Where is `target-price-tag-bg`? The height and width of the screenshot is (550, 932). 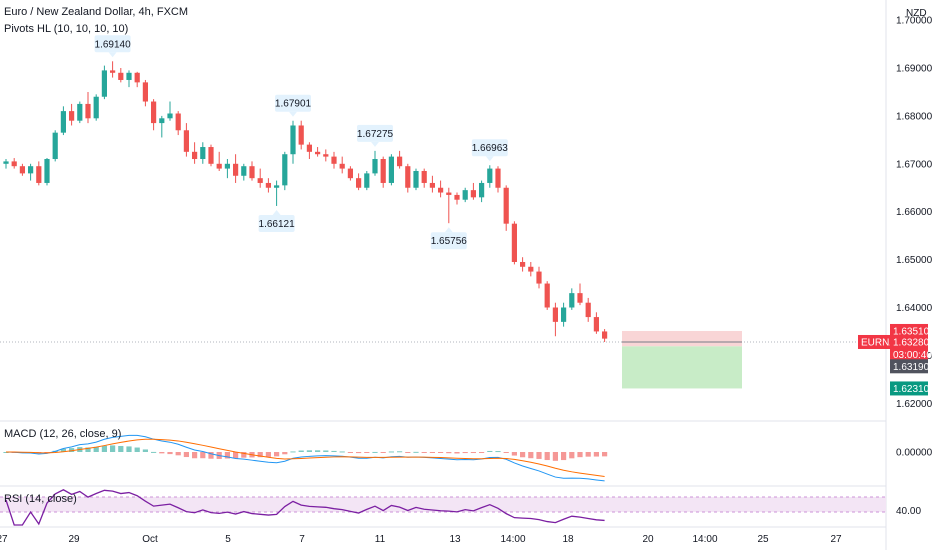
target-price-tag-bg is located at coordinates (909, 330).